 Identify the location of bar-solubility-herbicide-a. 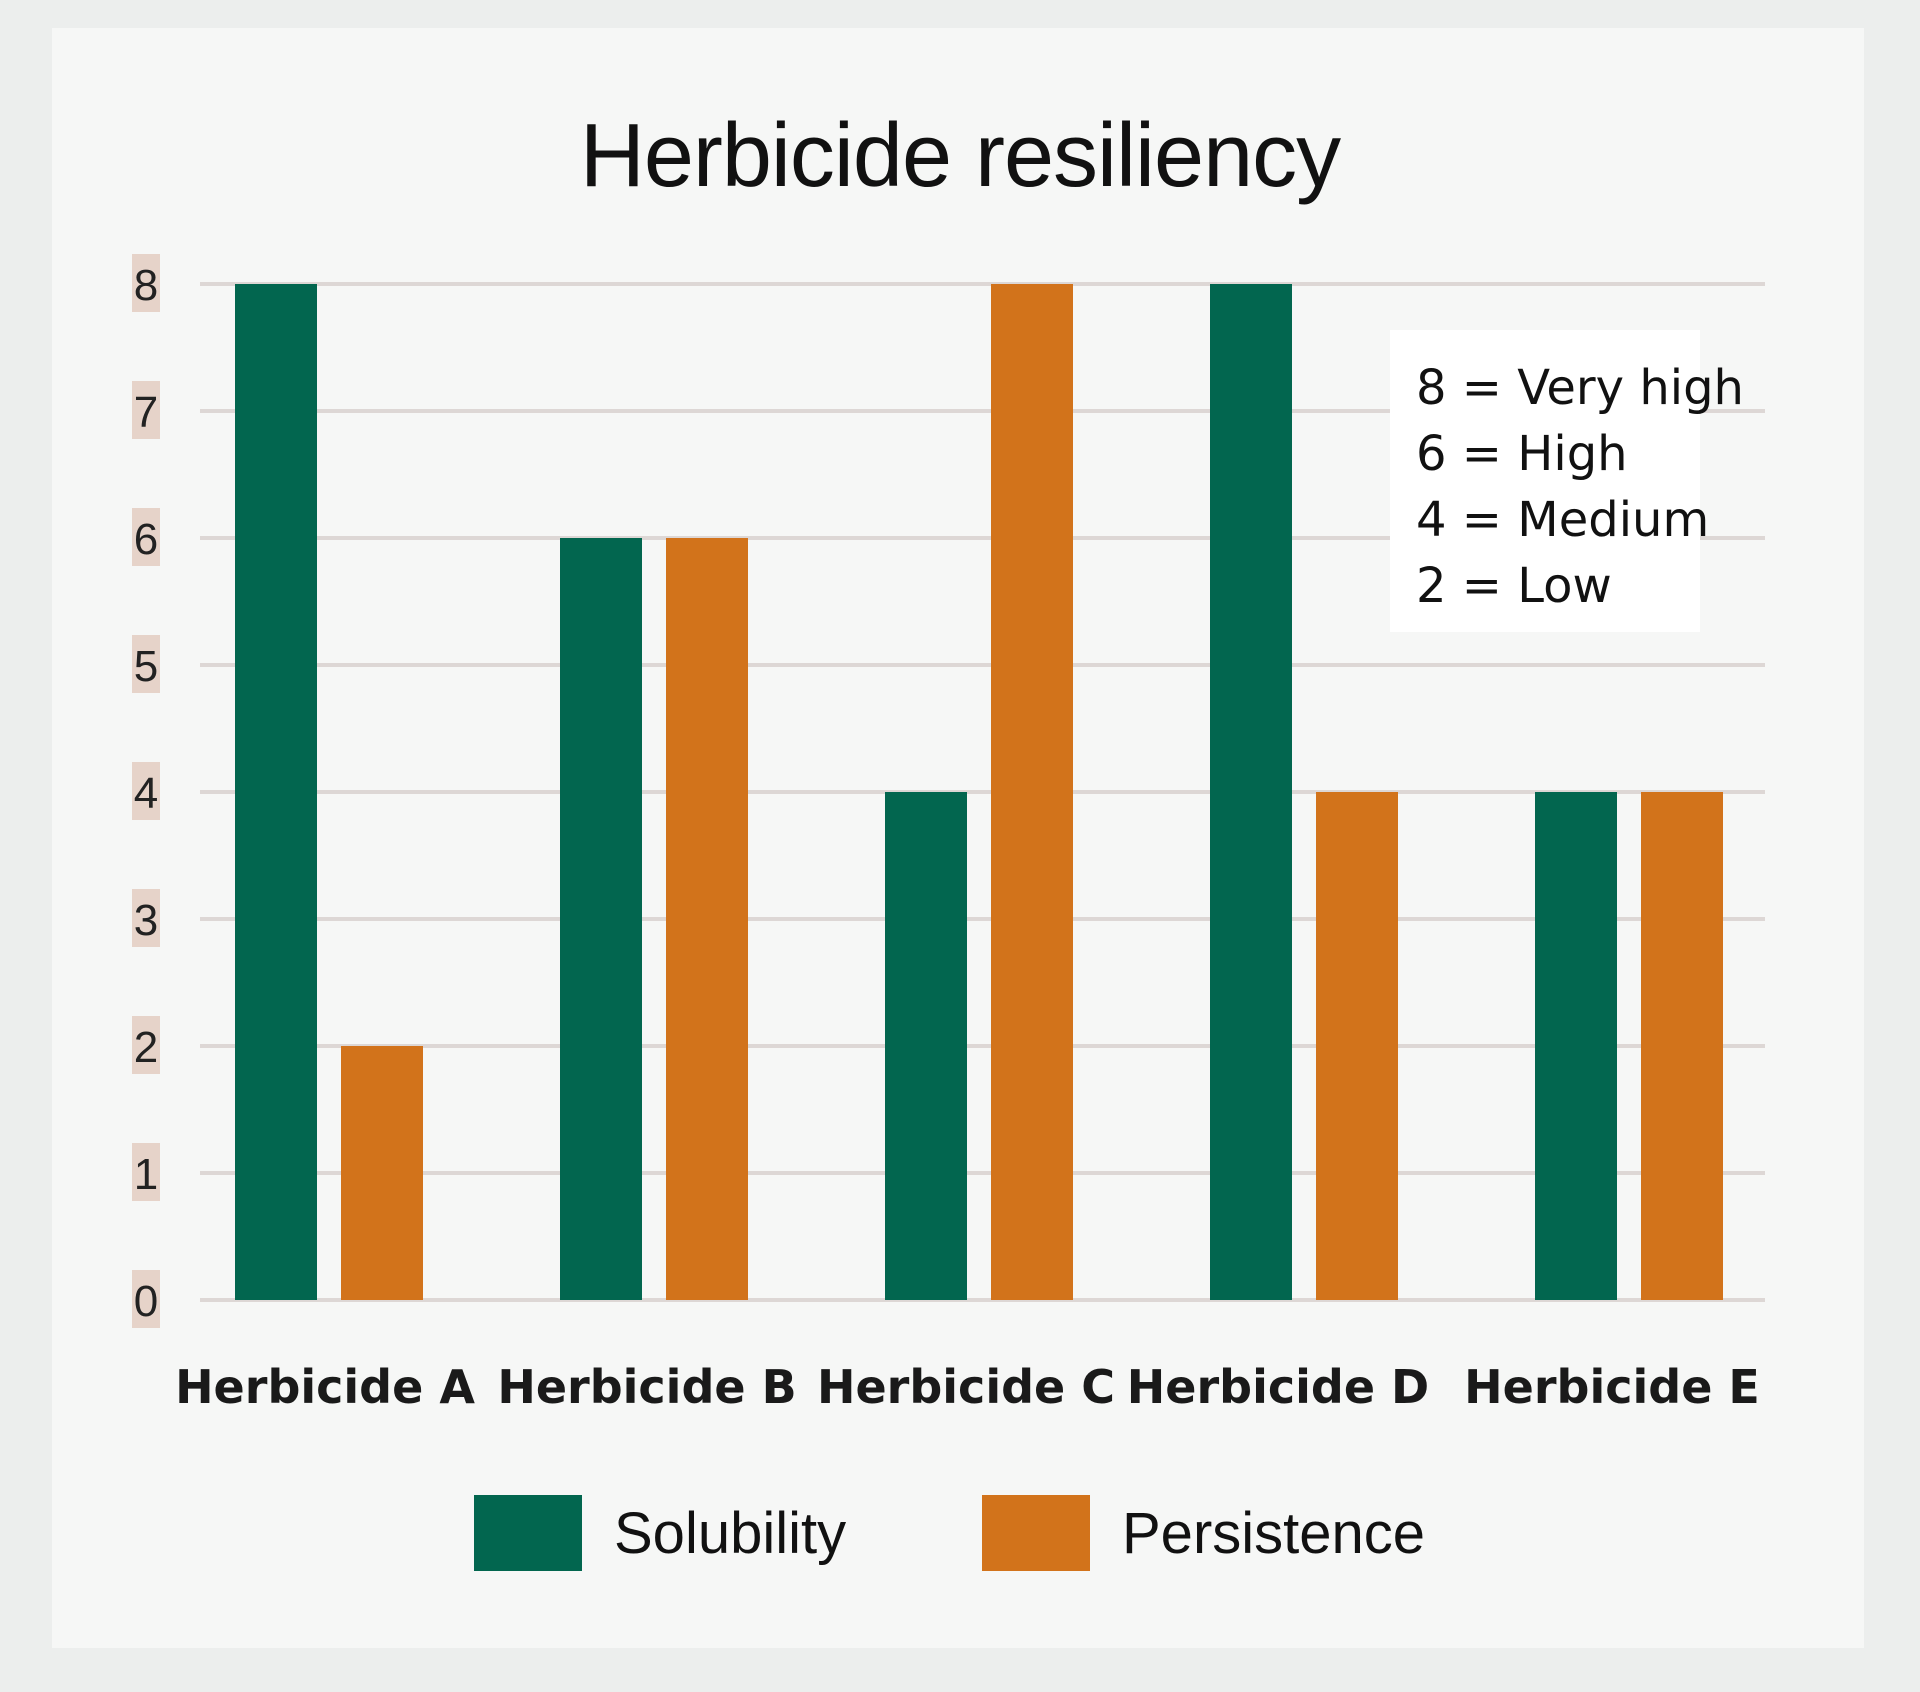
(276, 792).